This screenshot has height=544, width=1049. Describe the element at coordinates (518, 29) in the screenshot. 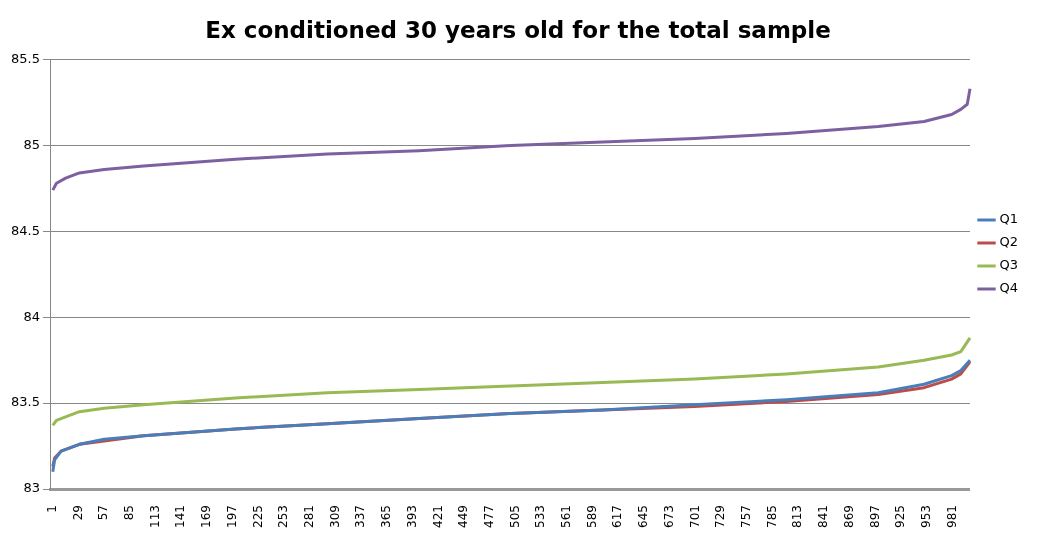

I see `chart-title: Ex conditioned 30 years old for the total sample` at that location.